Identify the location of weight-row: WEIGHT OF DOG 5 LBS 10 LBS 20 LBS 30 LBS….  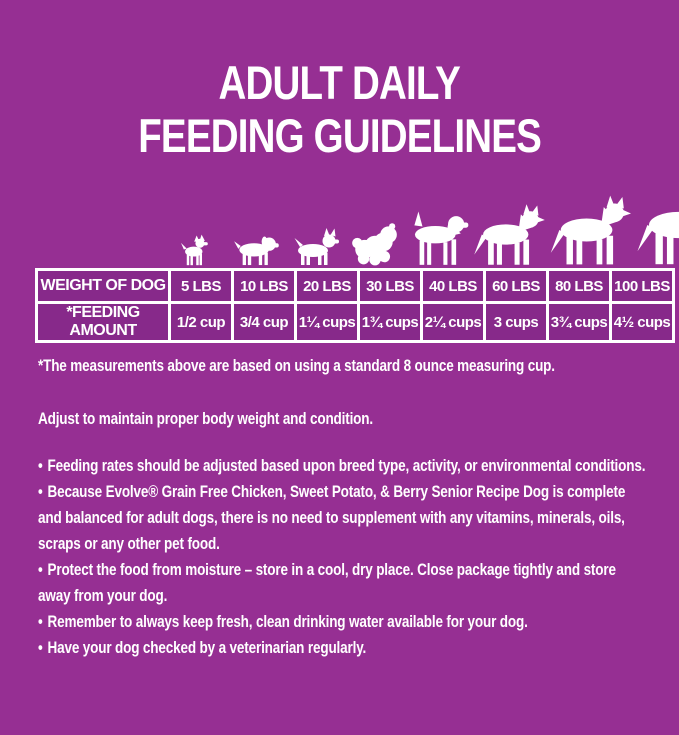
(355, 286).